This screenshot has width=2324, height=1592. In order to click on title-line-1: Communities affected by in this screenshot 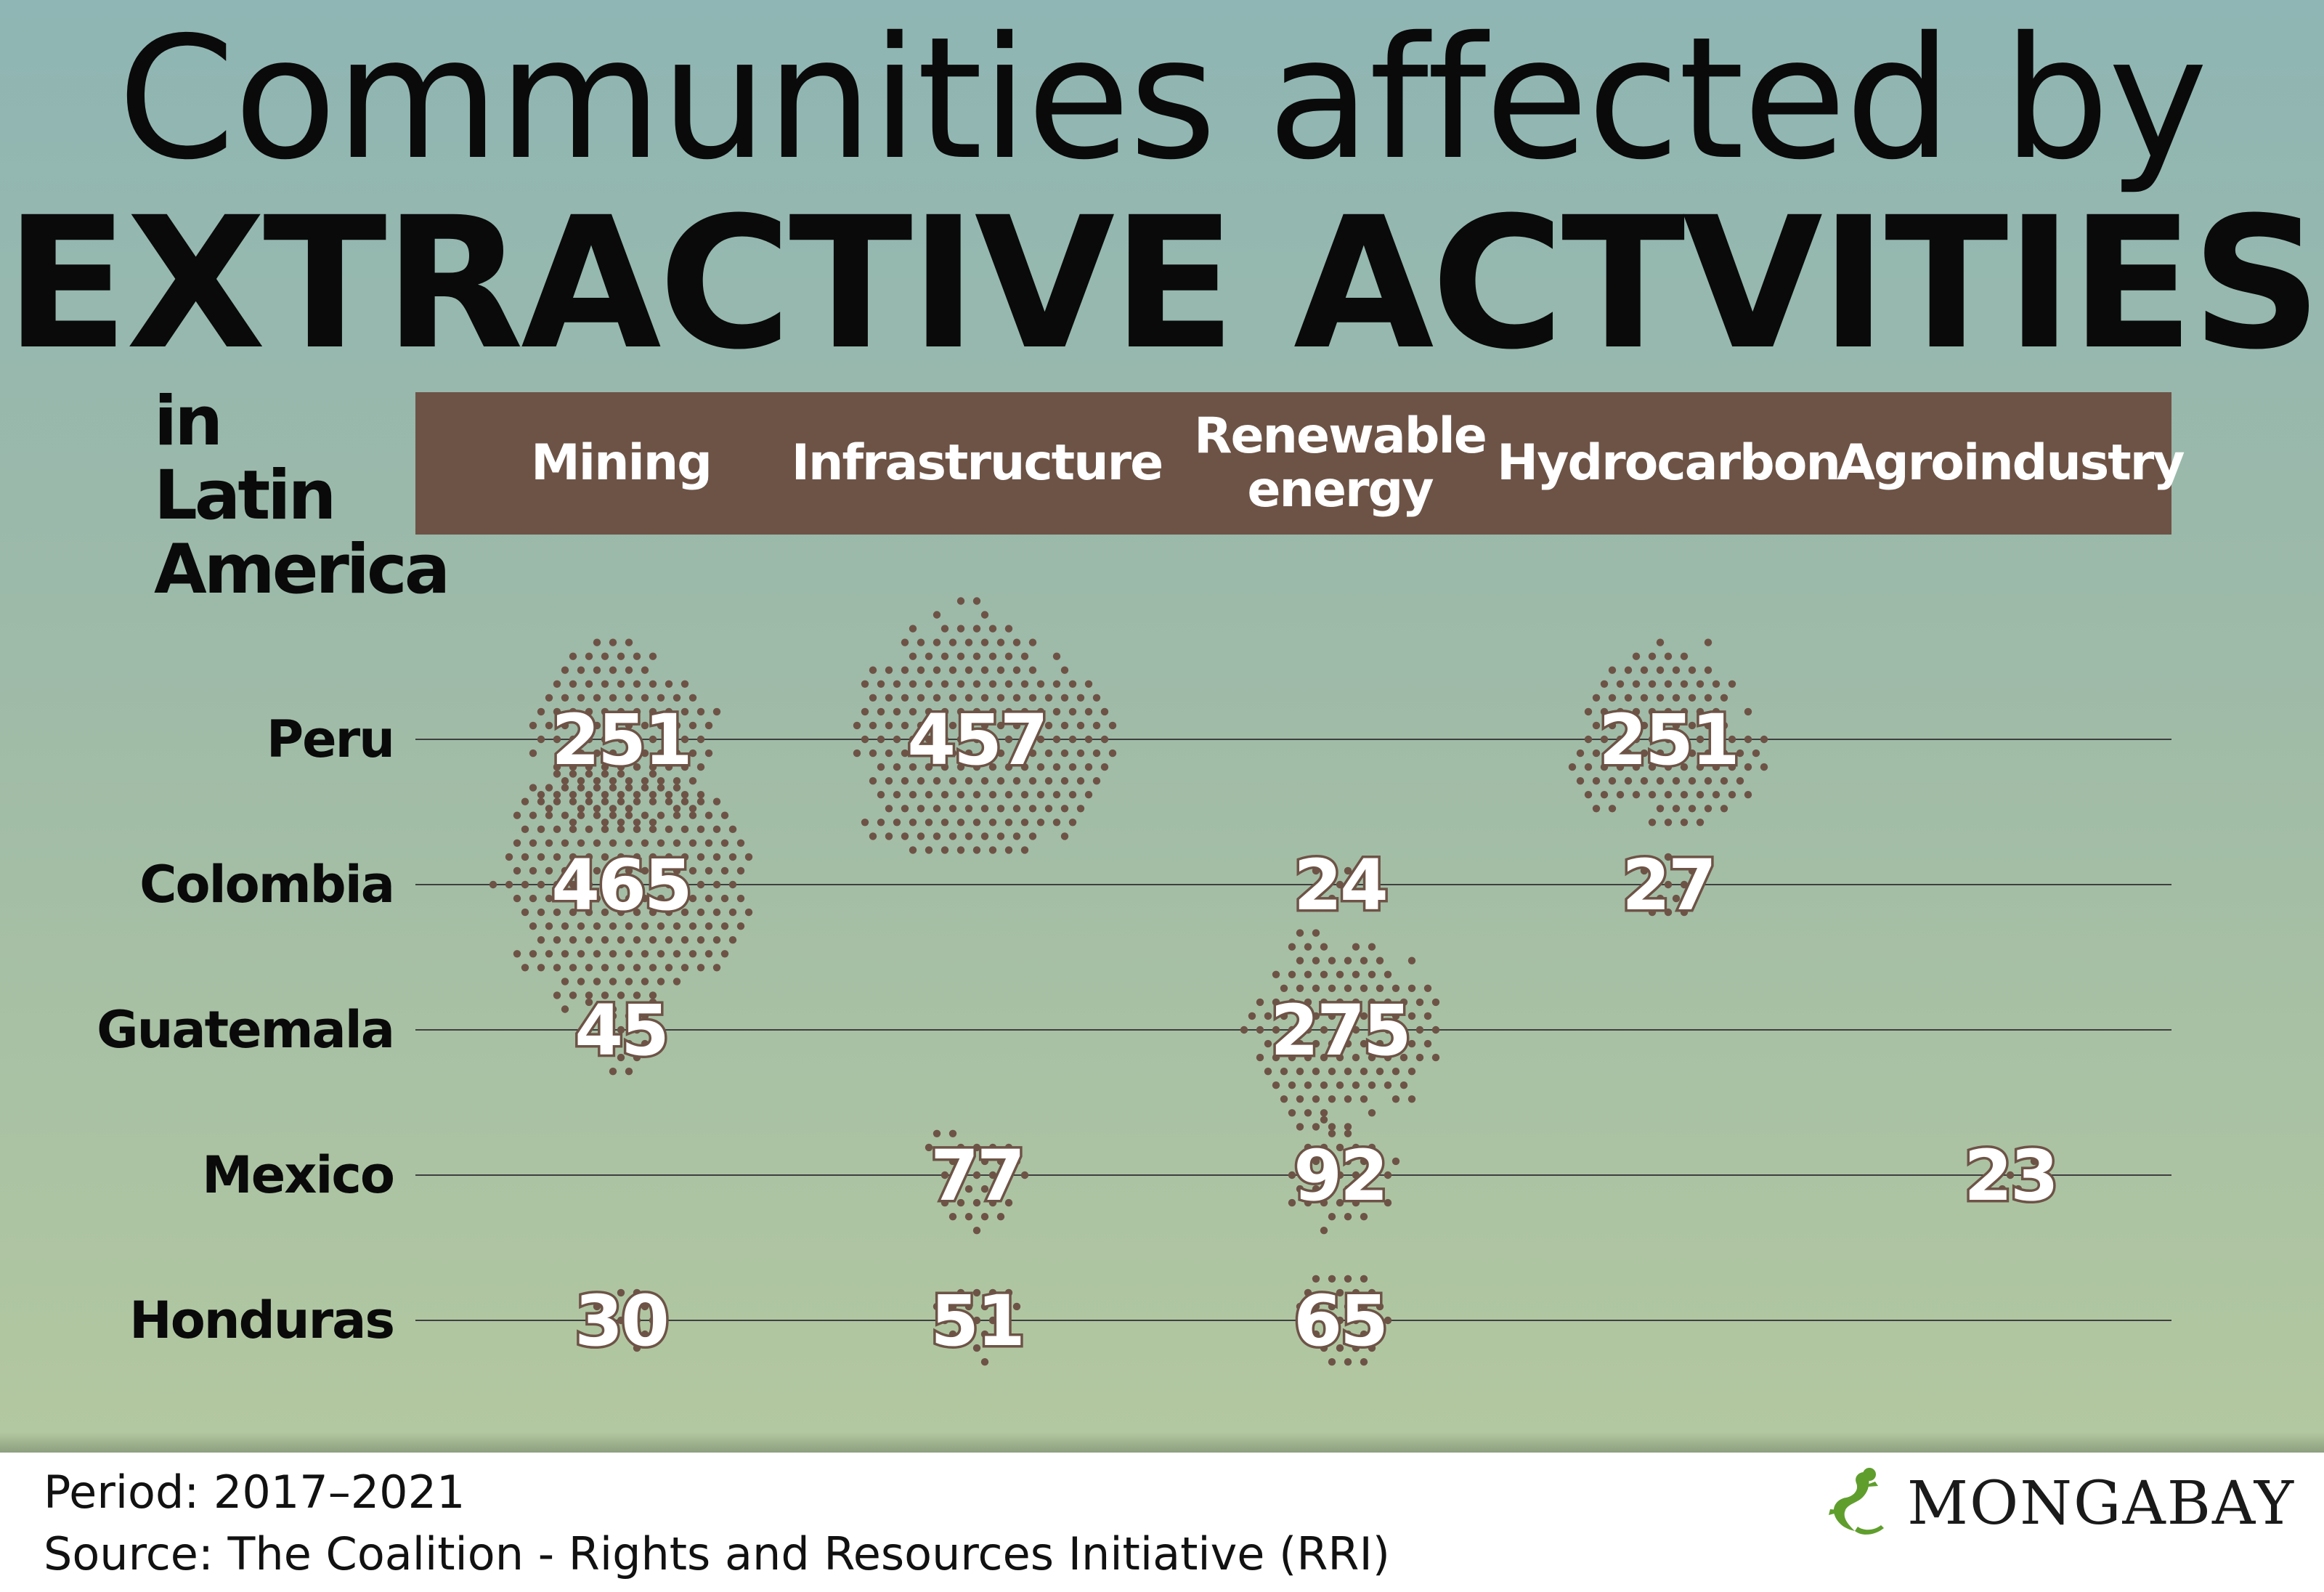, I will do `click(1162, 99)`.